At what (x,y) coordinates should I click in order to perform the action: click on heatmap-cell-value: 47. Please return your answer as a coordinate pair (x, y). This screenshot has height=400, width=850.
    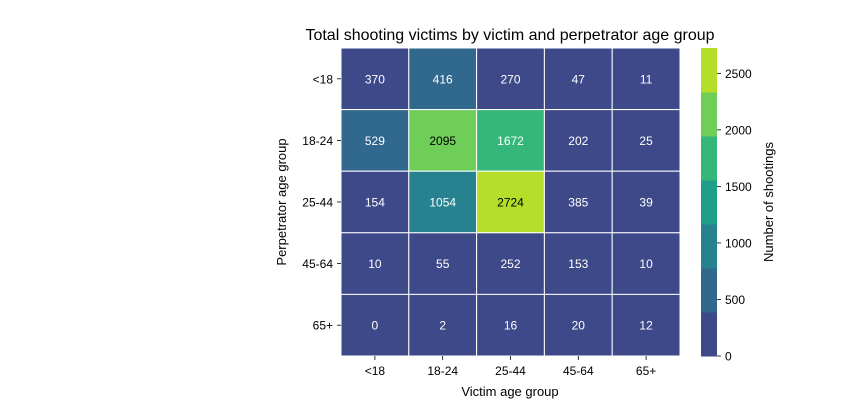
    Looking at the image, I should click on (579, 79).